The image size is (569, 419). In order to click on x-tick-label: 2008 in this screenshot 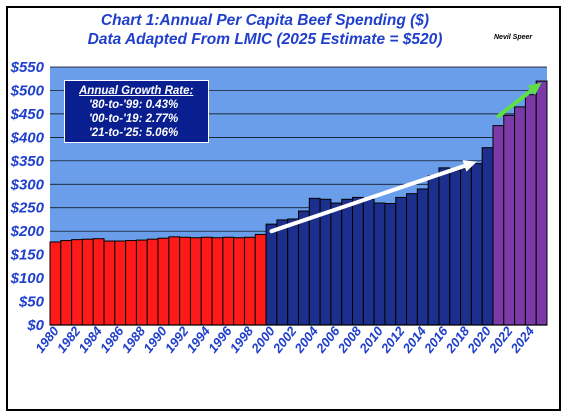, I will do `click(349, 339)`.